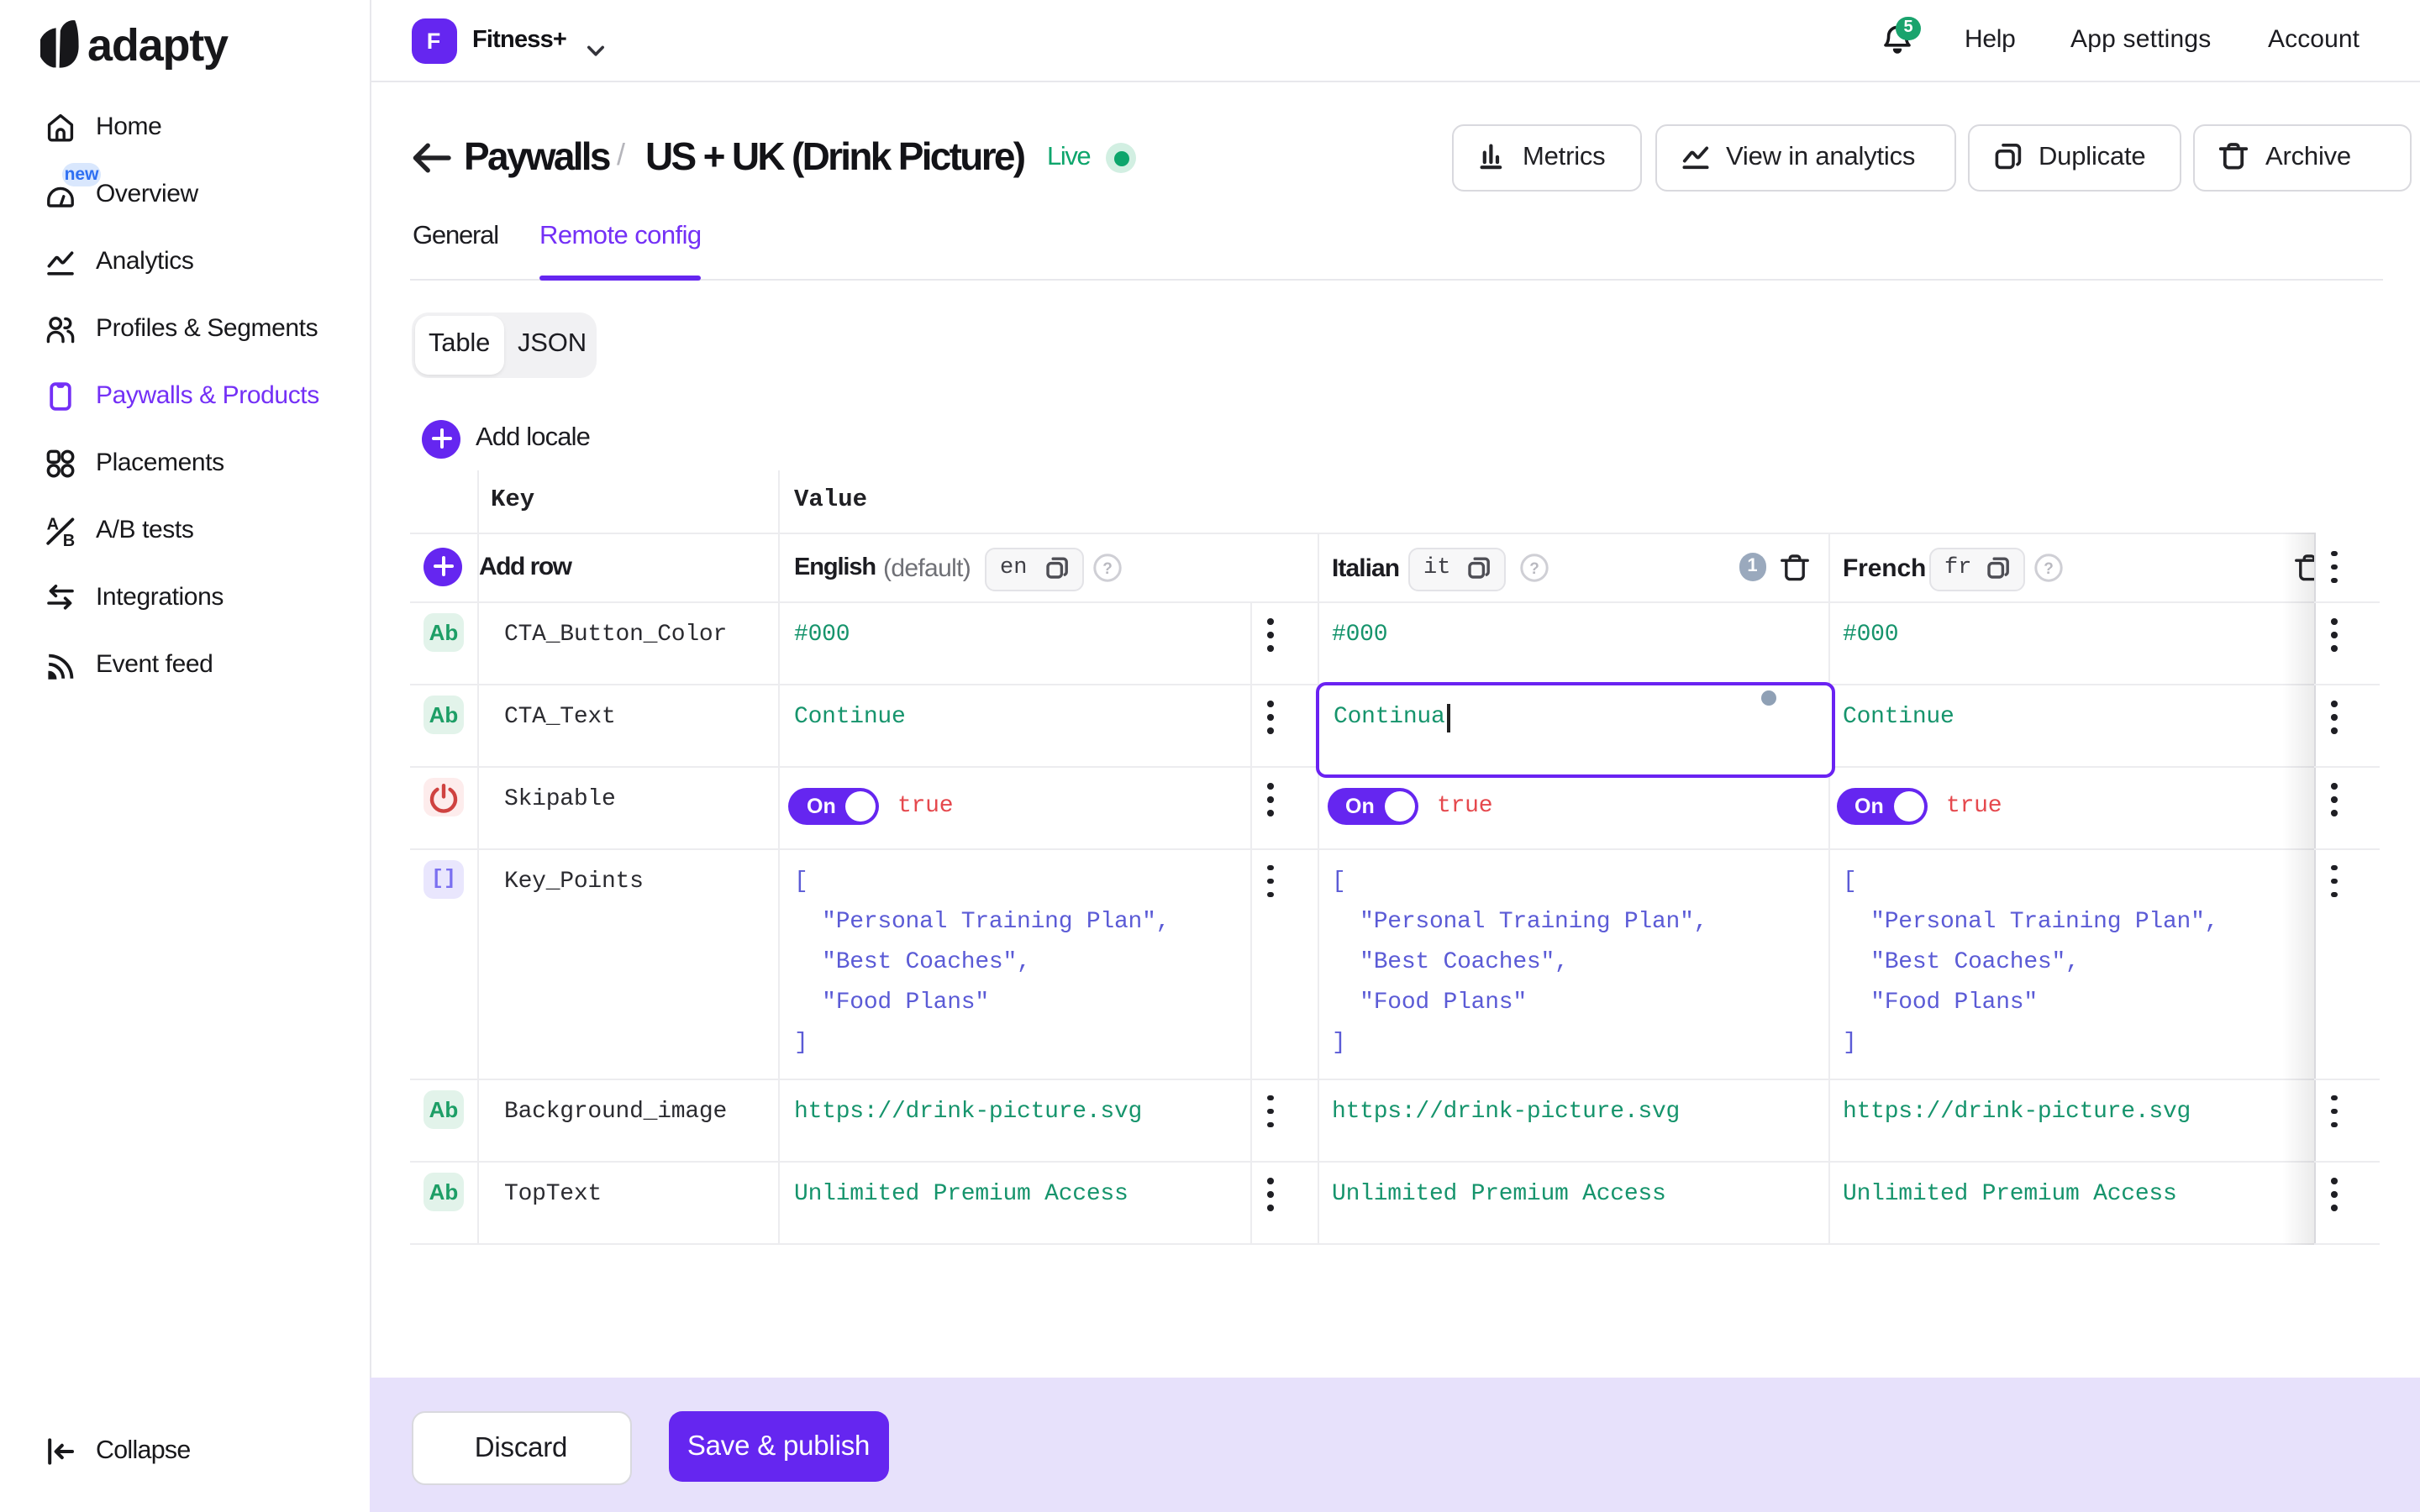  Describe the element at coordinates (69, 540) in the screenshot. I see `svg-text: B` at that location.